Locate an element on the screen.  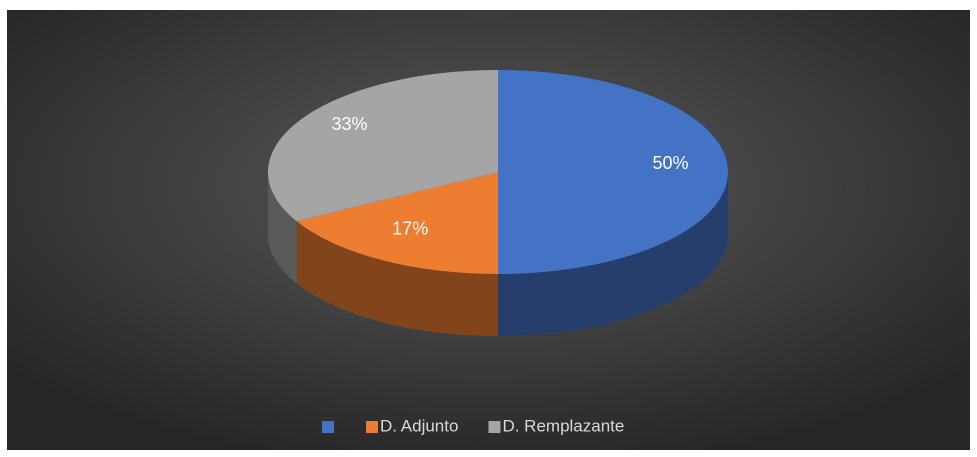
data-labels: 50% 17% 33% is located at coordinates (510, 176).